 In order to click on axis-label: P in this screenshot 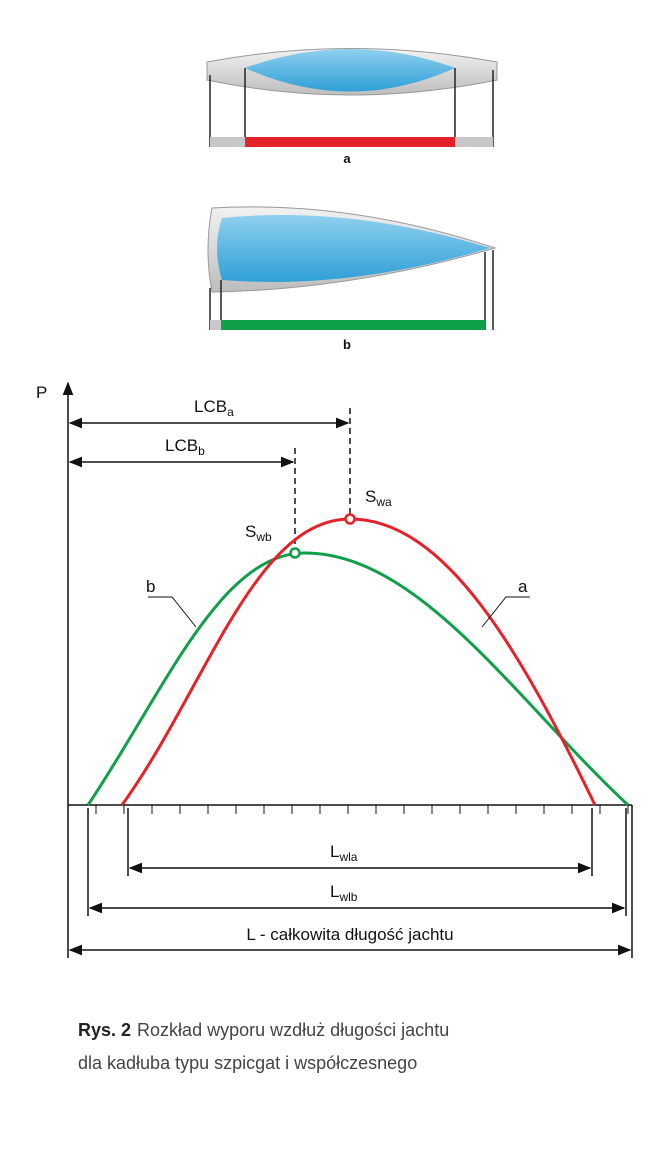, I will do `click(41, 392)`.